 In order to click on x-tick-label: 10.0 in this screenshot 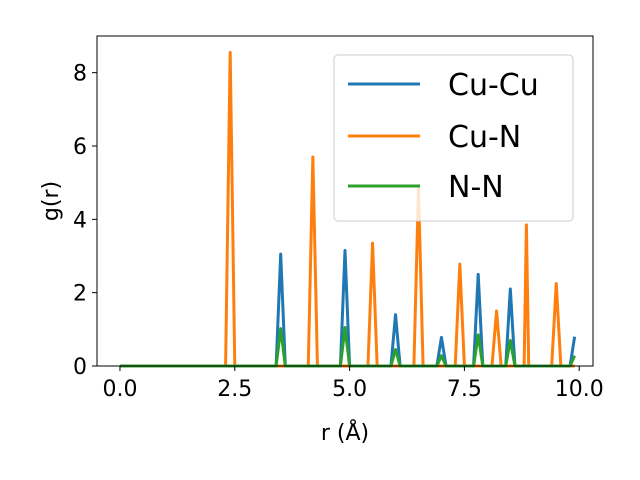, I will do `click(579, 389)`.